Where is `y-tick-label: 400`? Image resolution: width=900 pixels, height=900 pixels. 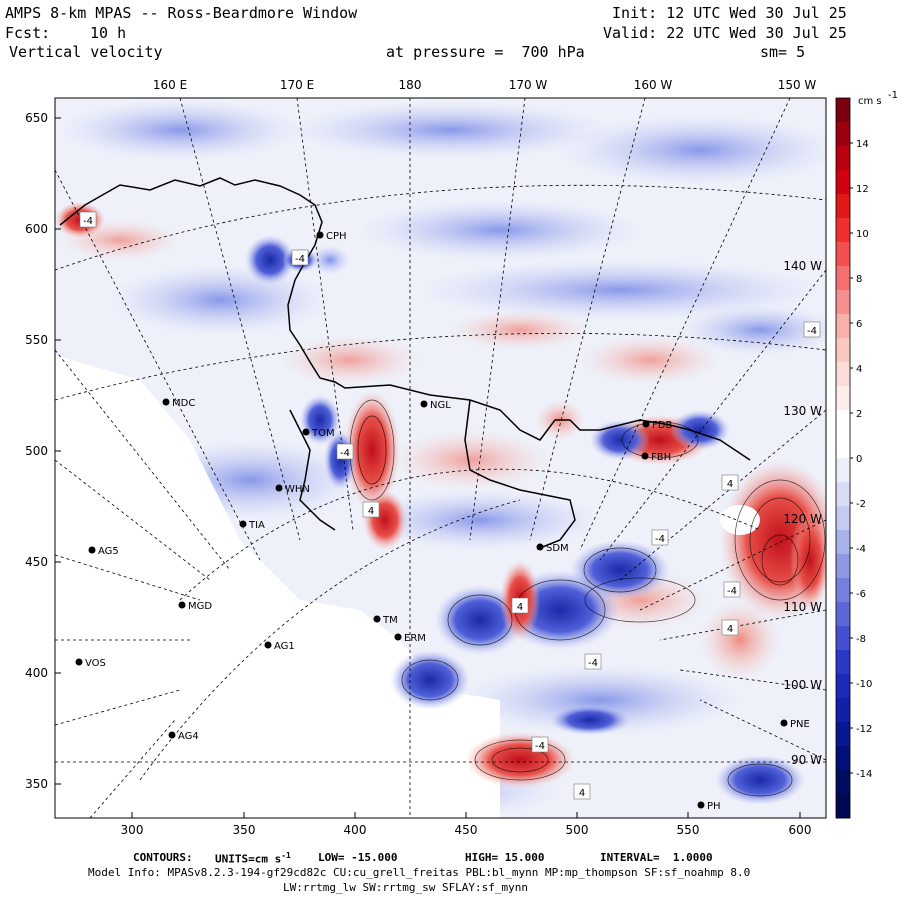
y-tick-label: 400 is located at coordinates (36, 673).